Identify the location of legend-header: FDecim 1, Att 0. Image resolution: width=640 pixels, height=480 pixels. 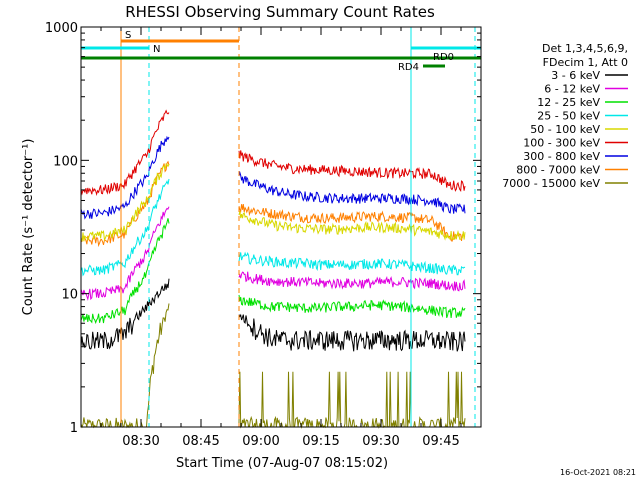
(585, 62).